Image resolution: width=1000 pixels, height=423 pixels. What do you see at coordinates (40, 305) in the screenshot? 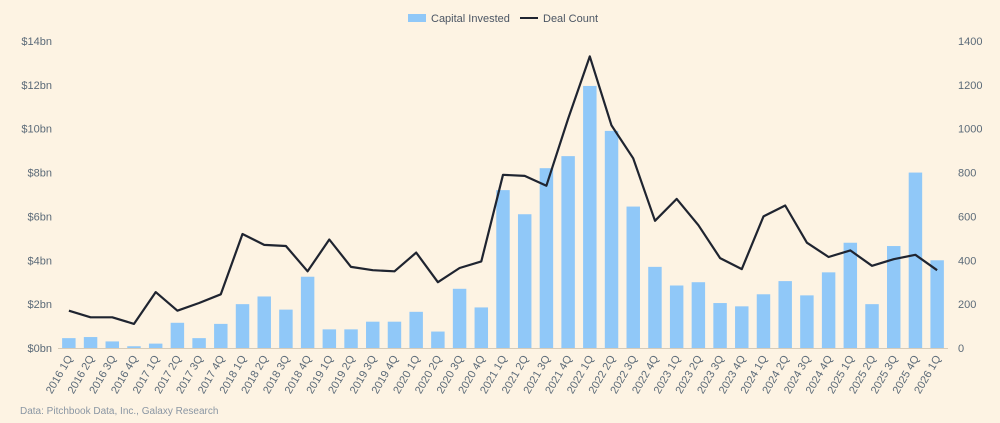
I see `left-y-tick-label: $2bn` at bounding box center [40, 305].